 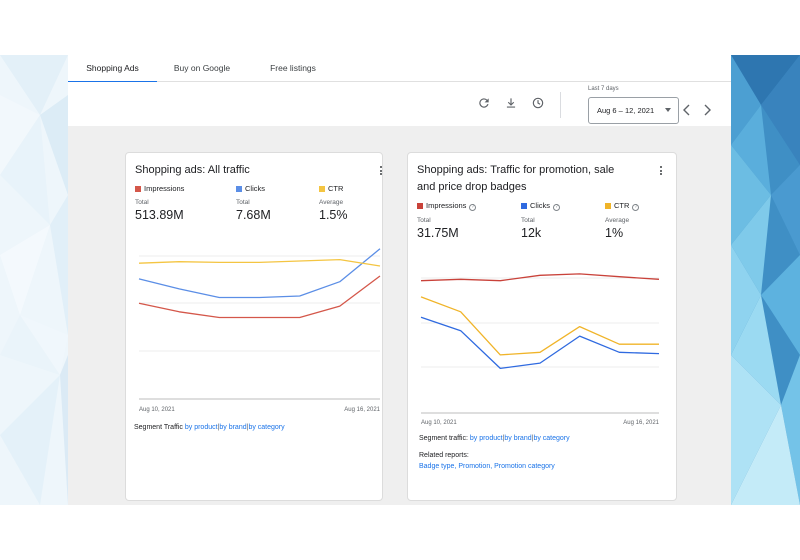 I want to click on tab-shopping-ads: Shopping Ads, so click(x=112, y=69).